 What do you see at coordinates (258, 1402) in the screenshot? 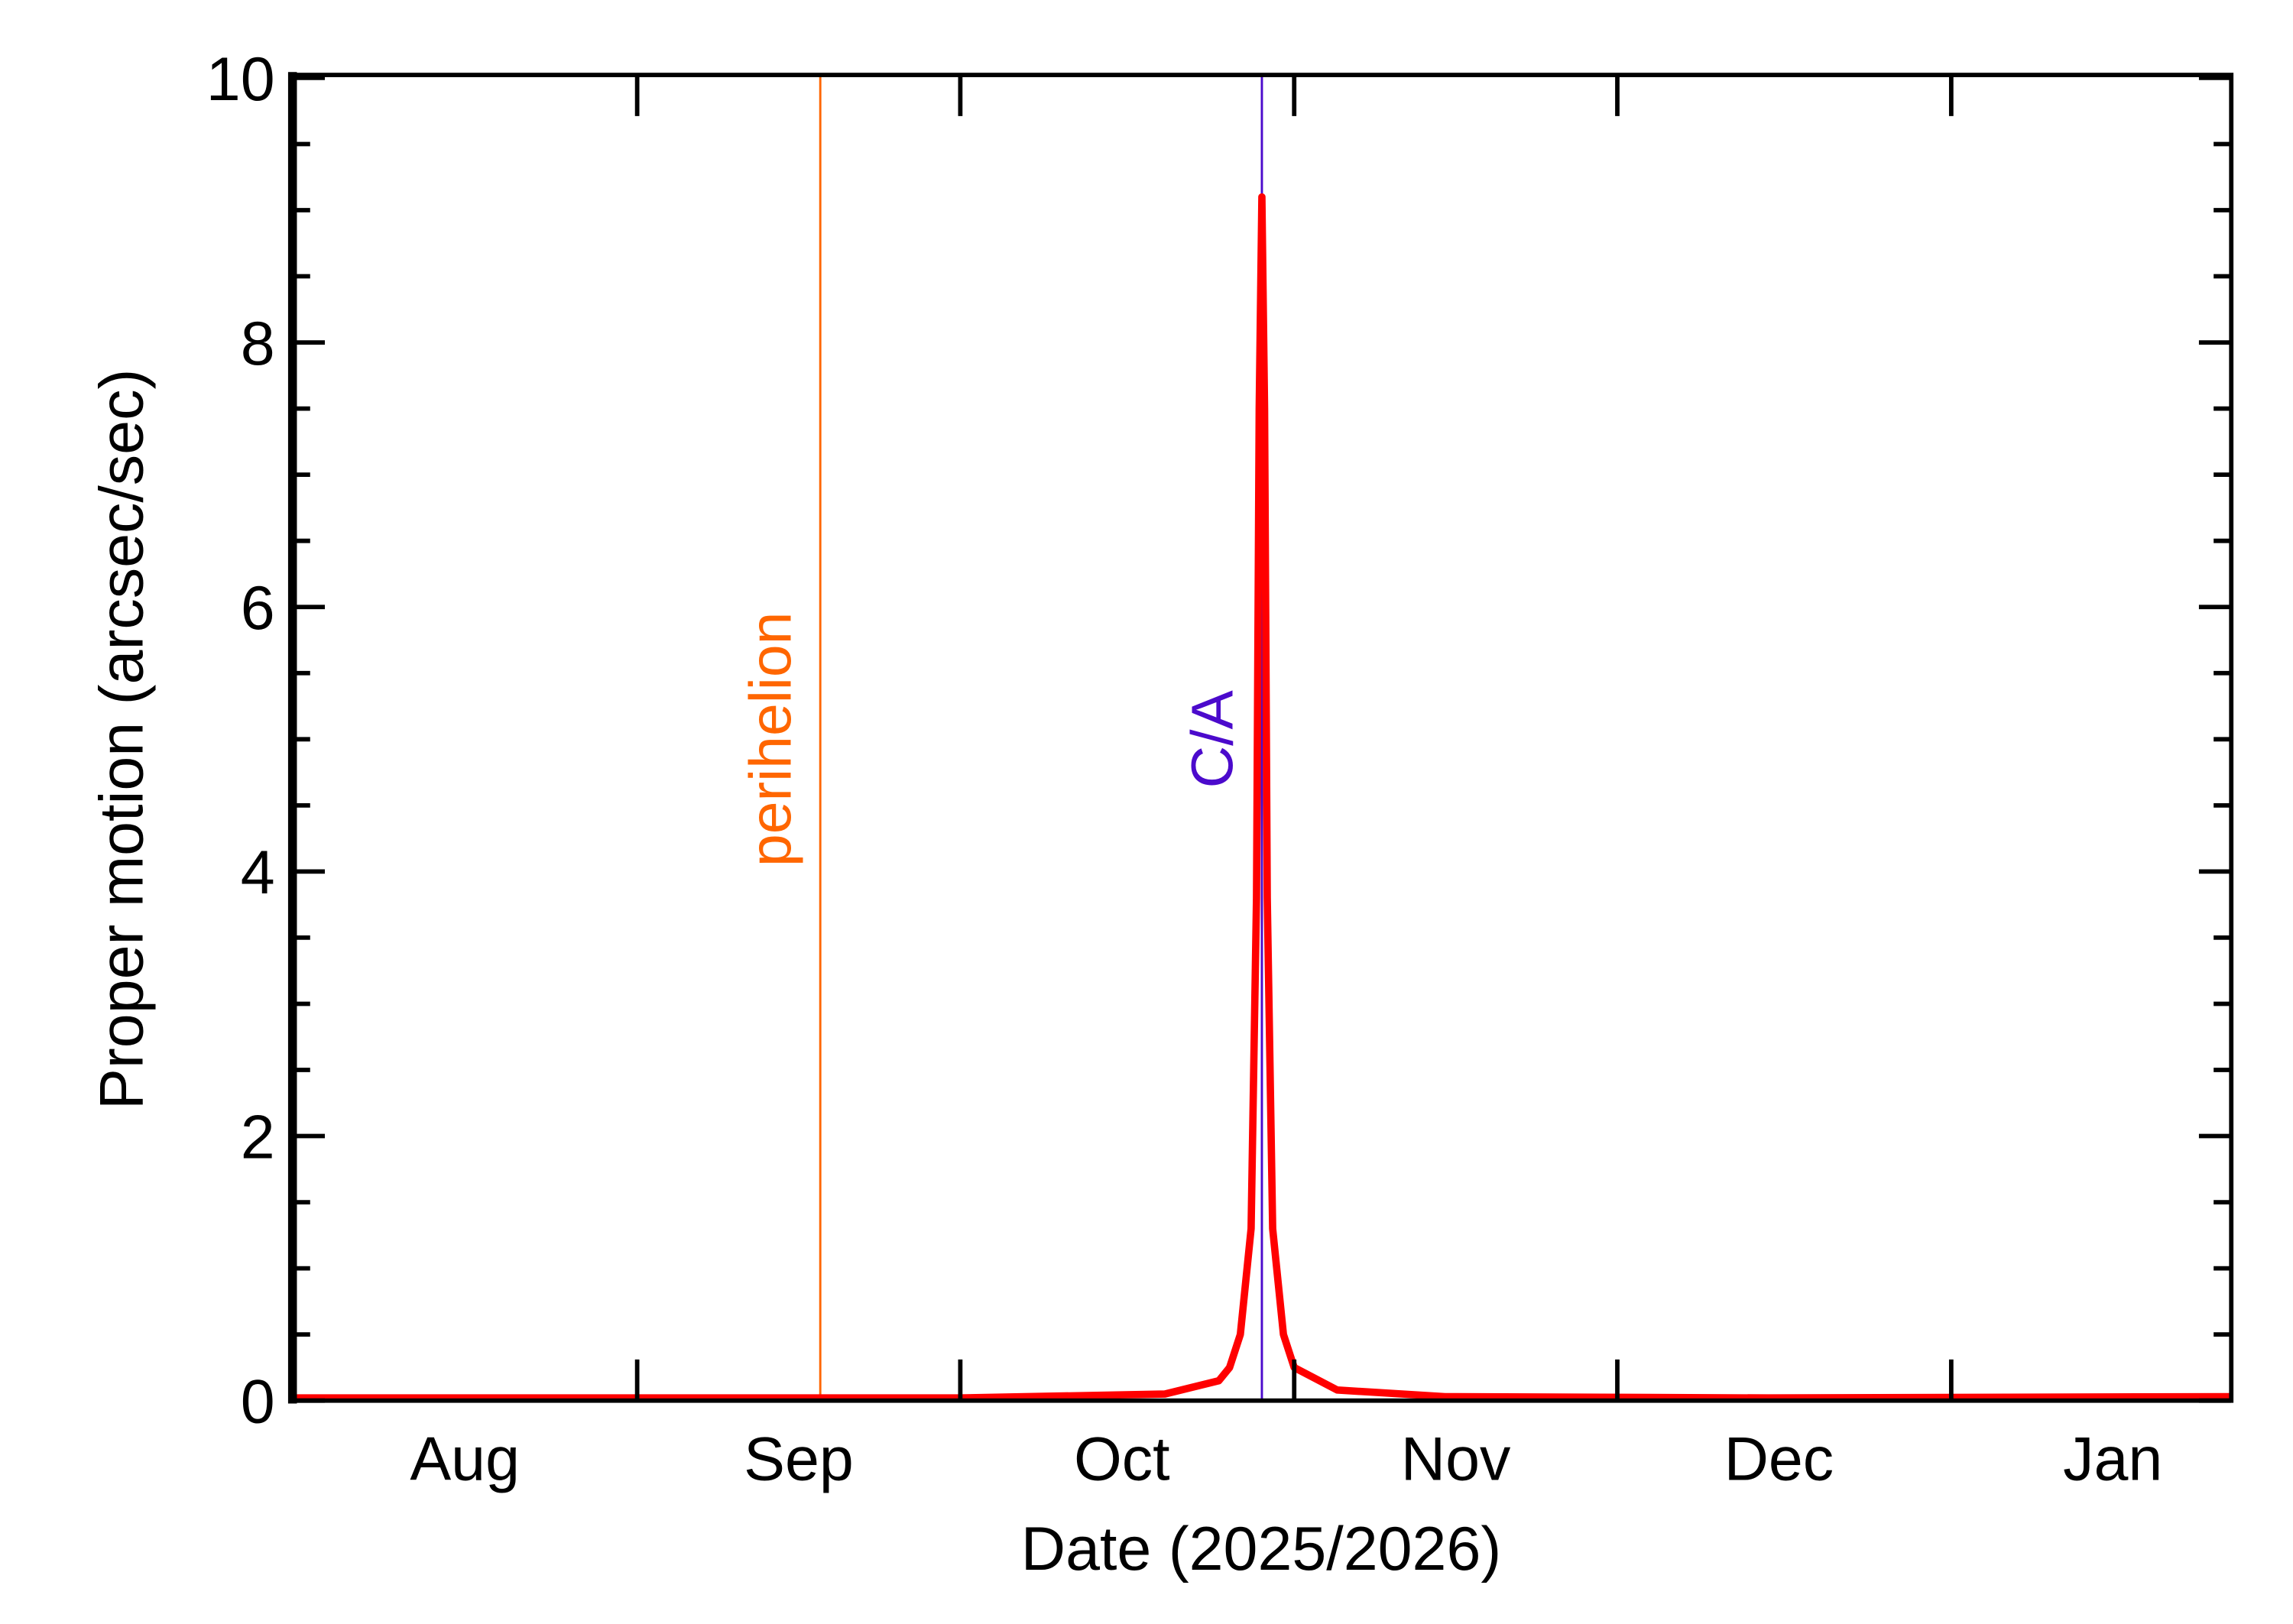
I see `y-tick-label: 0` at bounding box center [258, 1402].